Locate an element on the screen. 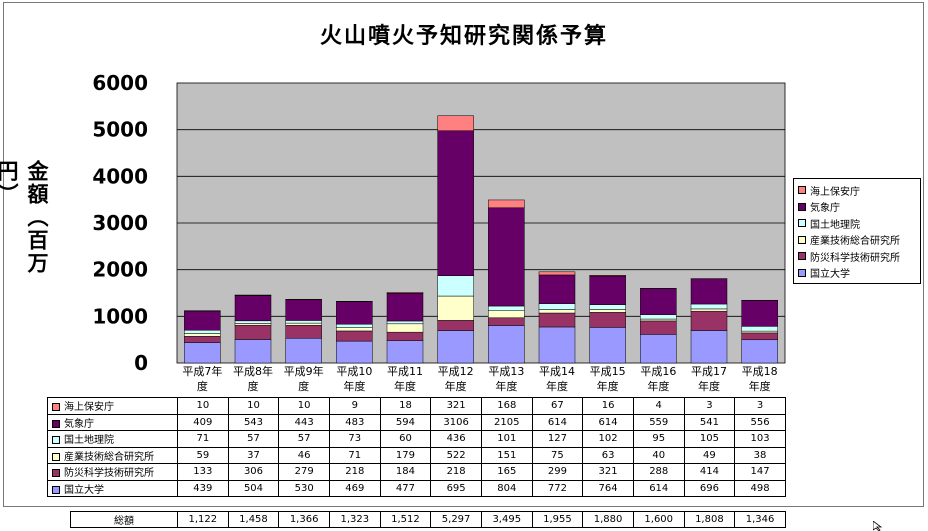  row-label-text: 気象庁 is located at coordinates (79, 424).